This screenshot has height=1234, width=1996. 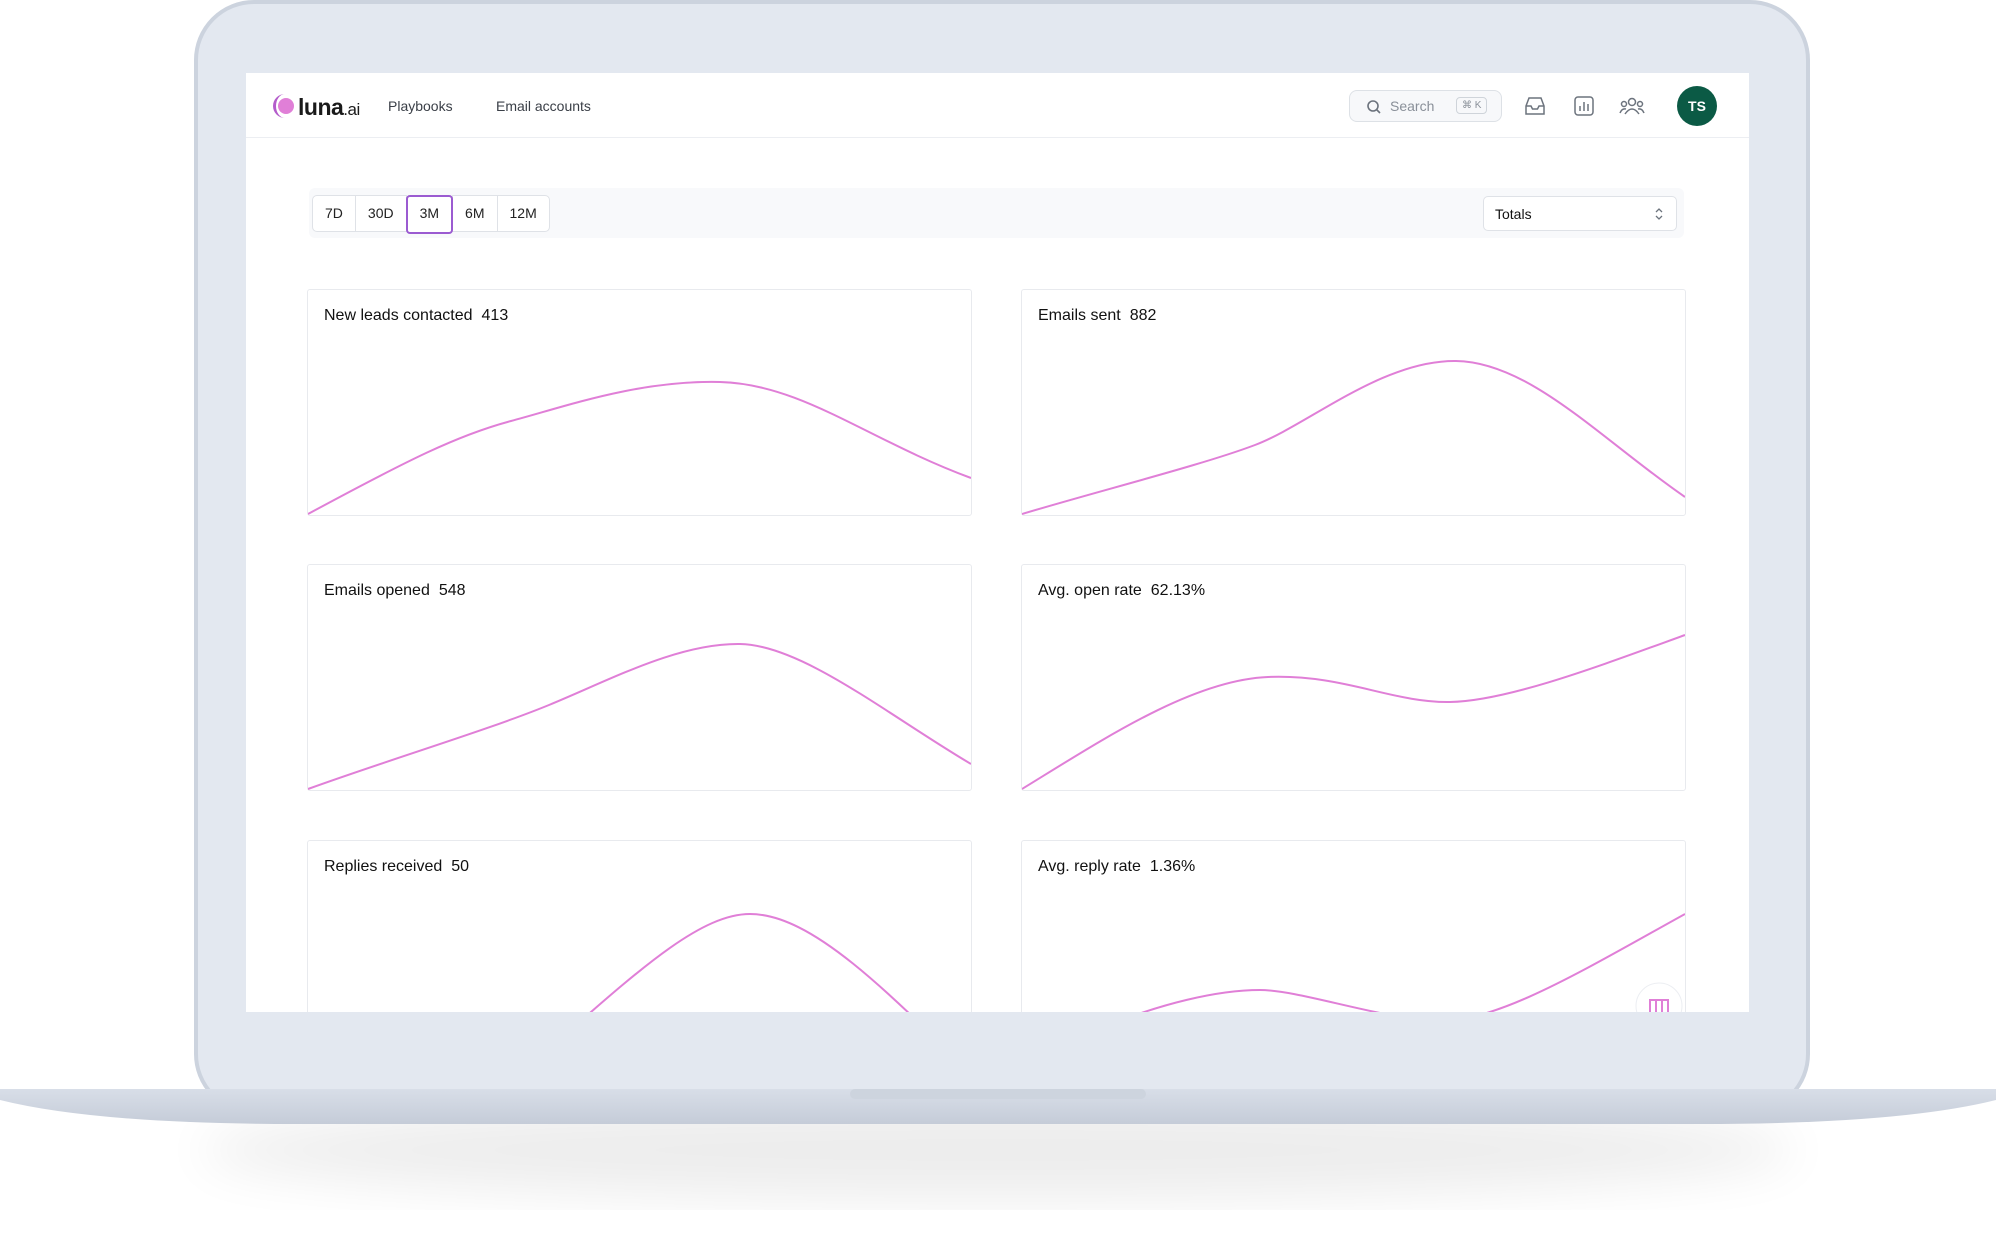 What do you see at coordinates (1090, 590) in the screenshot?
I see `card-label: Avg. open rate` at bounding box center [1090, 590].